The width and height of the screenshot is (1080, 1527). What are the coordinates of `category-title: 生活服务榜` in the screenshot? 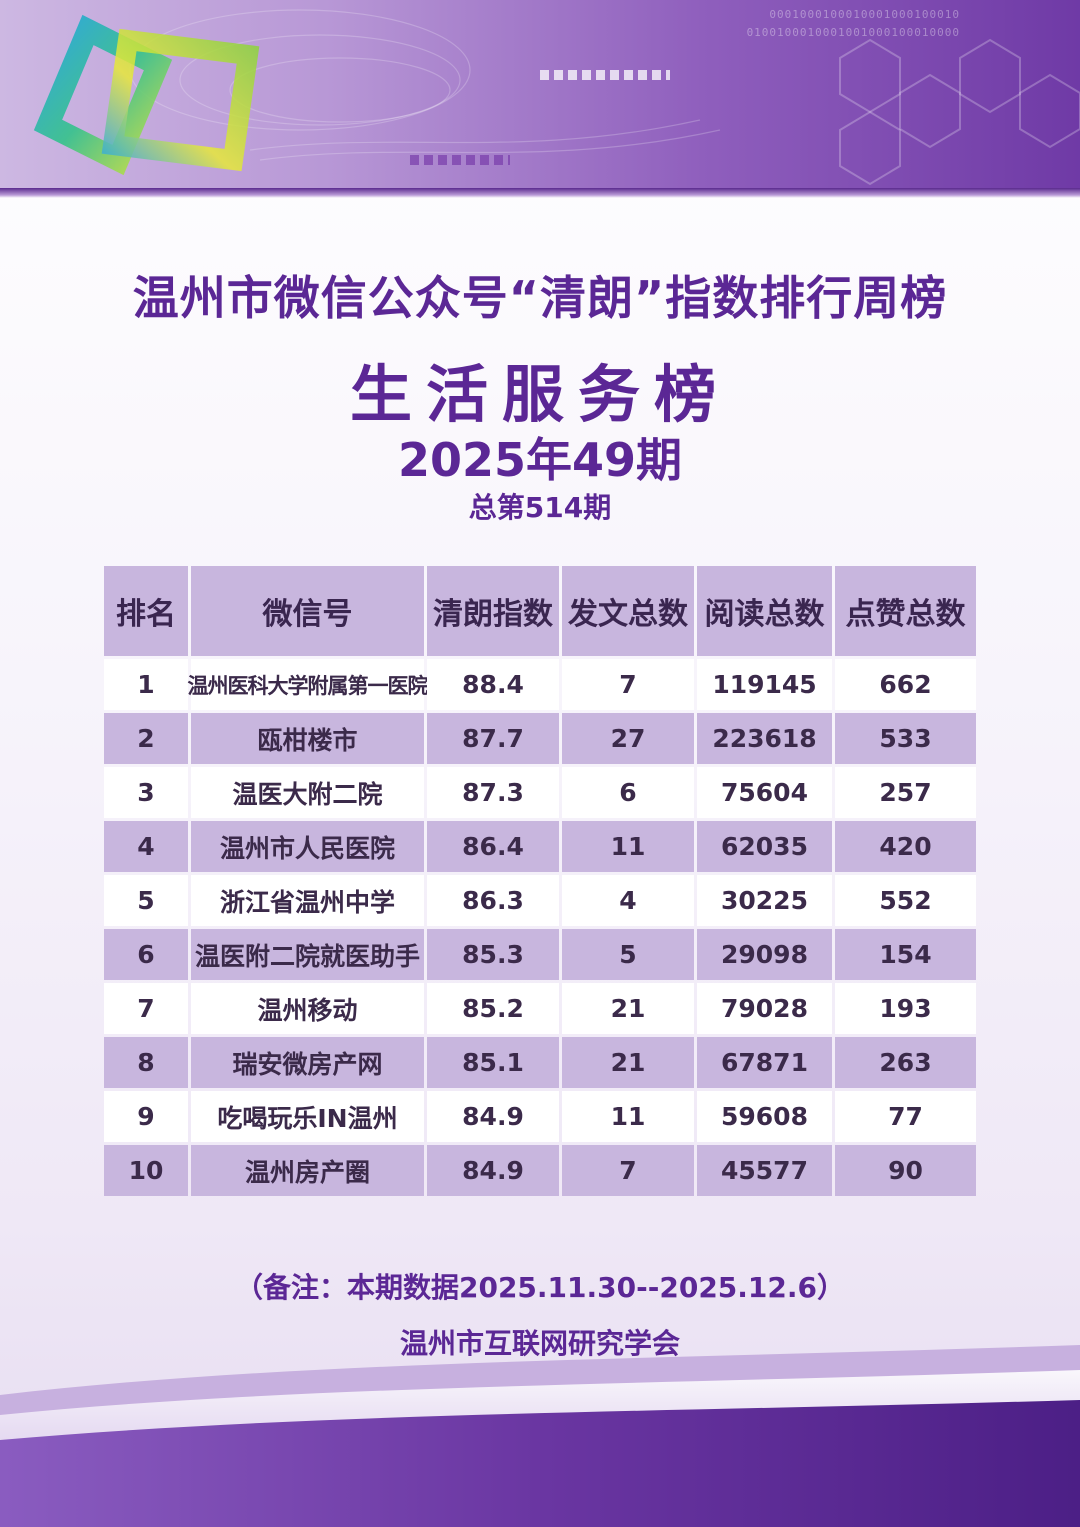 It's located at (539, 394).